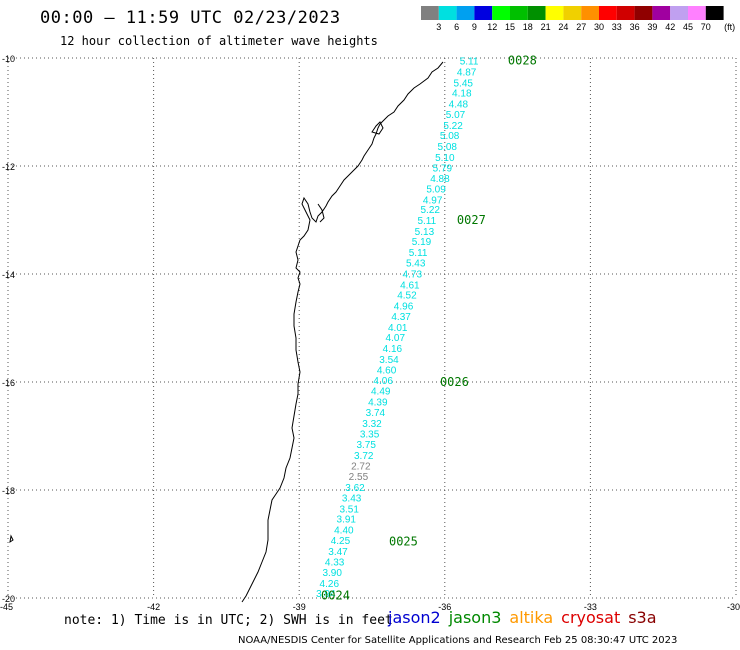  What do you see at coordinates (366, 445) in the screenshot?
I see `wave-height-value: 3.75` at bounding box center [366, 445].